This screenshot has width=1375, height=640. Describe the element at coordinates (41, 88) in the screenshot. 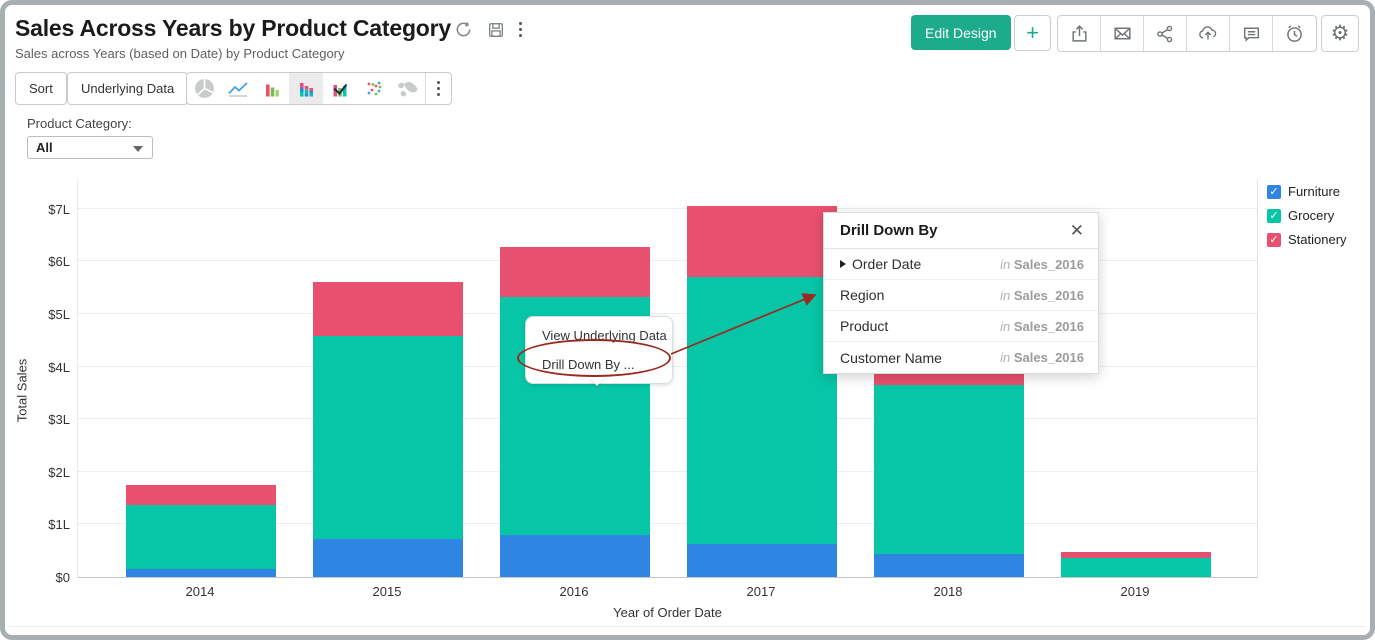

I see `sort-button: Sort` at that location.